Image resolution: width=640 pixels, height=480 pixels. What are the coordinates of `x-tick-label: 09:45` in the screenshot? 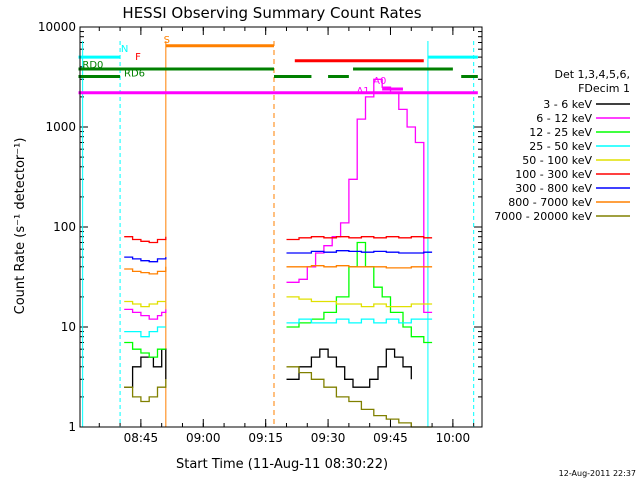 It's located at (390, 438).